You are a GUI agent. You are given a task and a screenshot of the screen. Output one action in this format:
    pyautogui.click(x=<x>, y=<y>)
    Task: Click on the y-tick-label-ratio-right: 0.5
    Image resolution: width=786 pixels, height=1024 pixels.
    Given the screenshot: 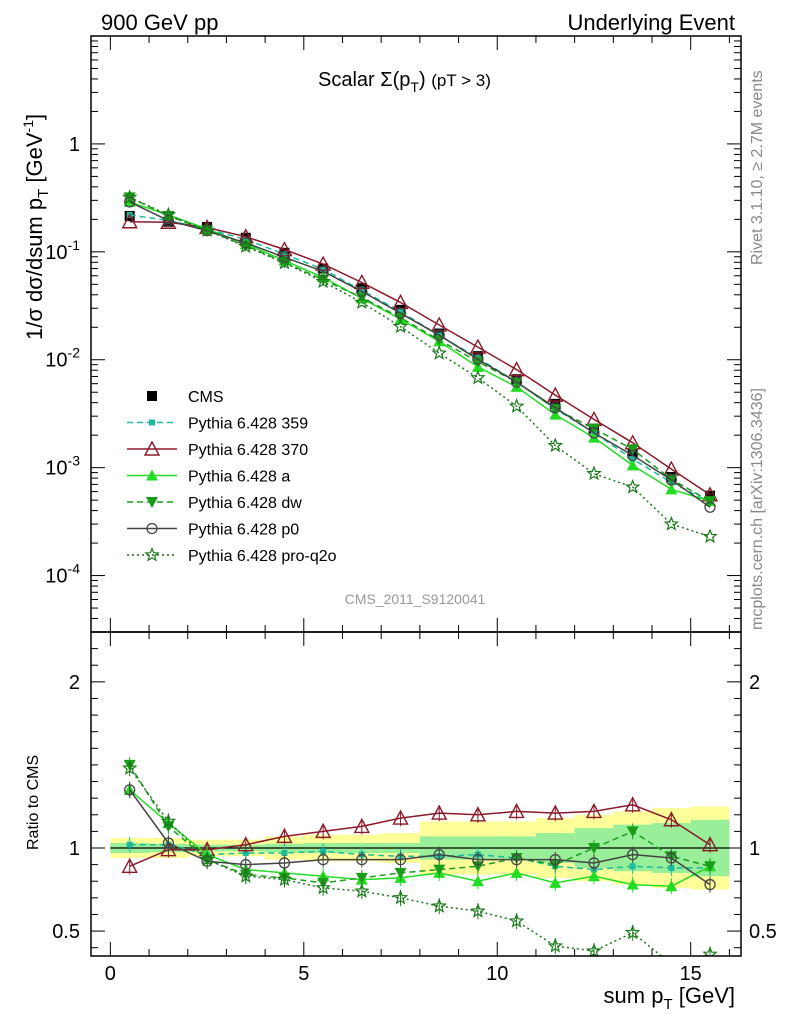 What is the action you would take?
    pyautogui.click(x=763, y=932)
    